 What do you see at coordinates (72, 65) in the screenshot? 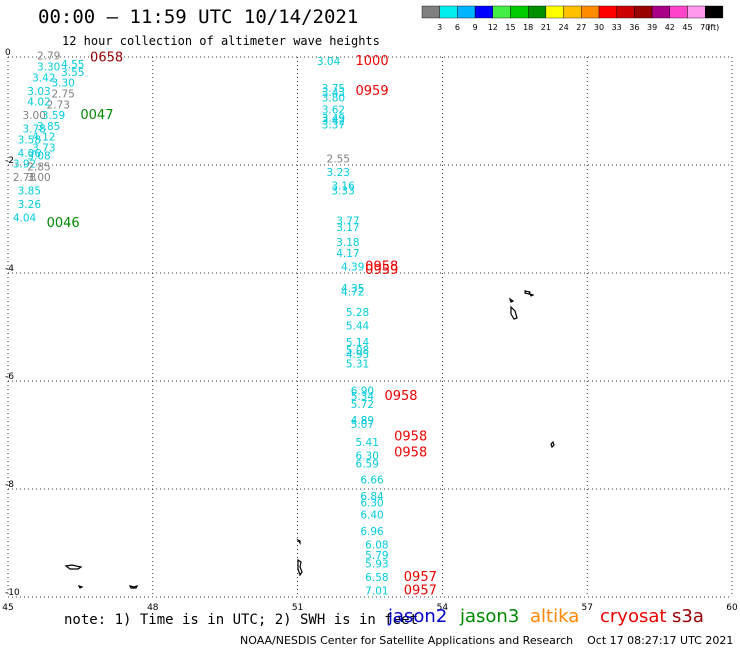
I see `swh-value: 4.55` at bounding box center [72, 65].